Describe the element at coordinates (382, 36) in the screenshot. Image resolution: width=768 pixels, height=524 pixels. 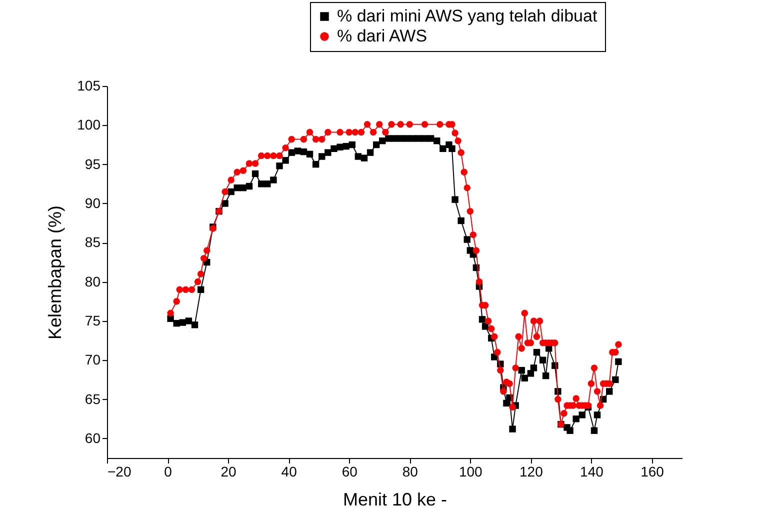
I see `legend-label: % dari AWS` at that location.